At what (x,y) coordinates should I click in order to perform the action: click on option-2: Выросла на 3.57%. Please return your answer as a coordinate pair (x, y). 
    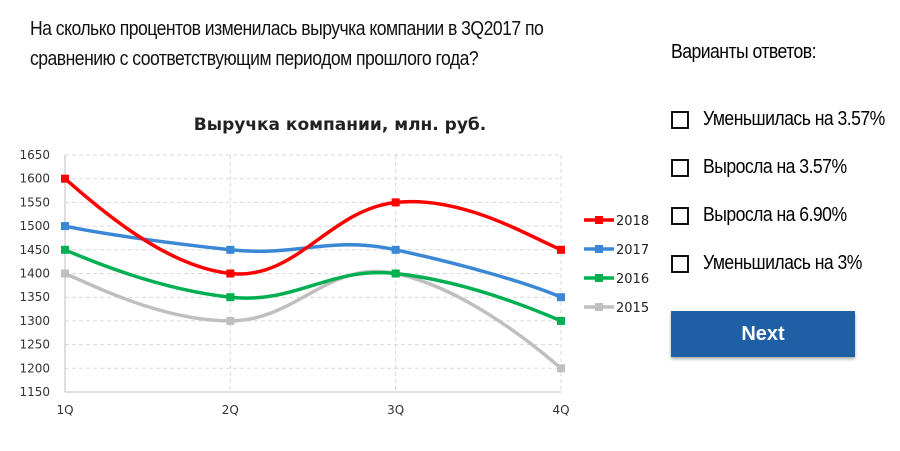
    Looking at the image, I should click on (768, 167).